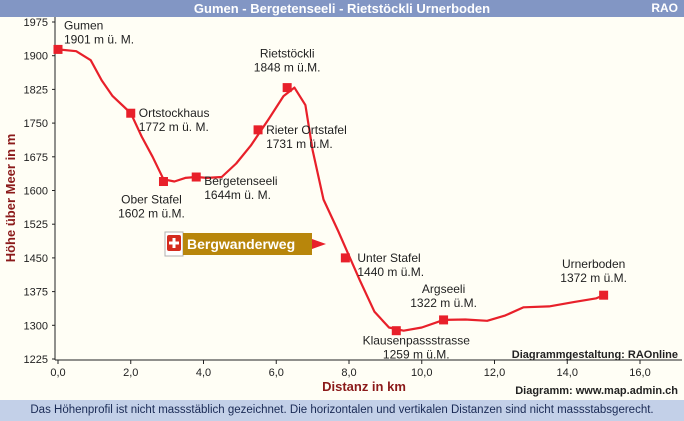  Describe the element at coordinates (237, 195) in the screenshot. I see `waypoint-elevation: 1644m ü. M.` at that location.